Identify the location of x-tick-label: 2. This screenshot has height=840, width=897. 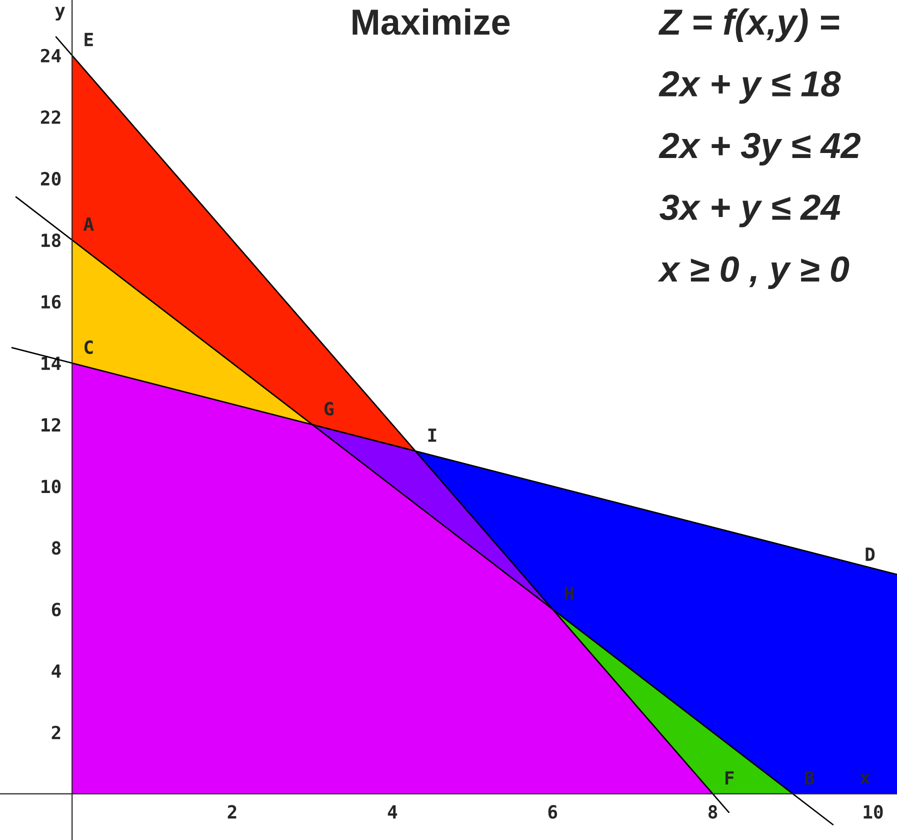
(232, 811).